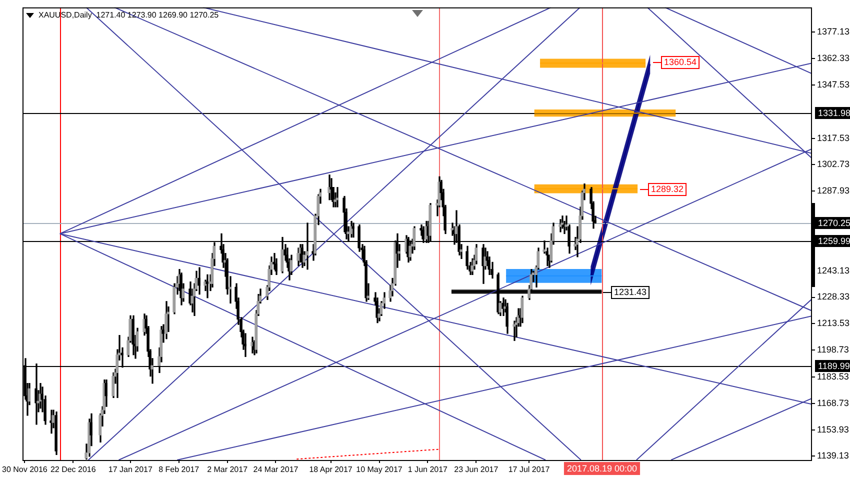 The image size is (850, 480). I want to click on ref-line-label: 1189.99, so click(834, 365).